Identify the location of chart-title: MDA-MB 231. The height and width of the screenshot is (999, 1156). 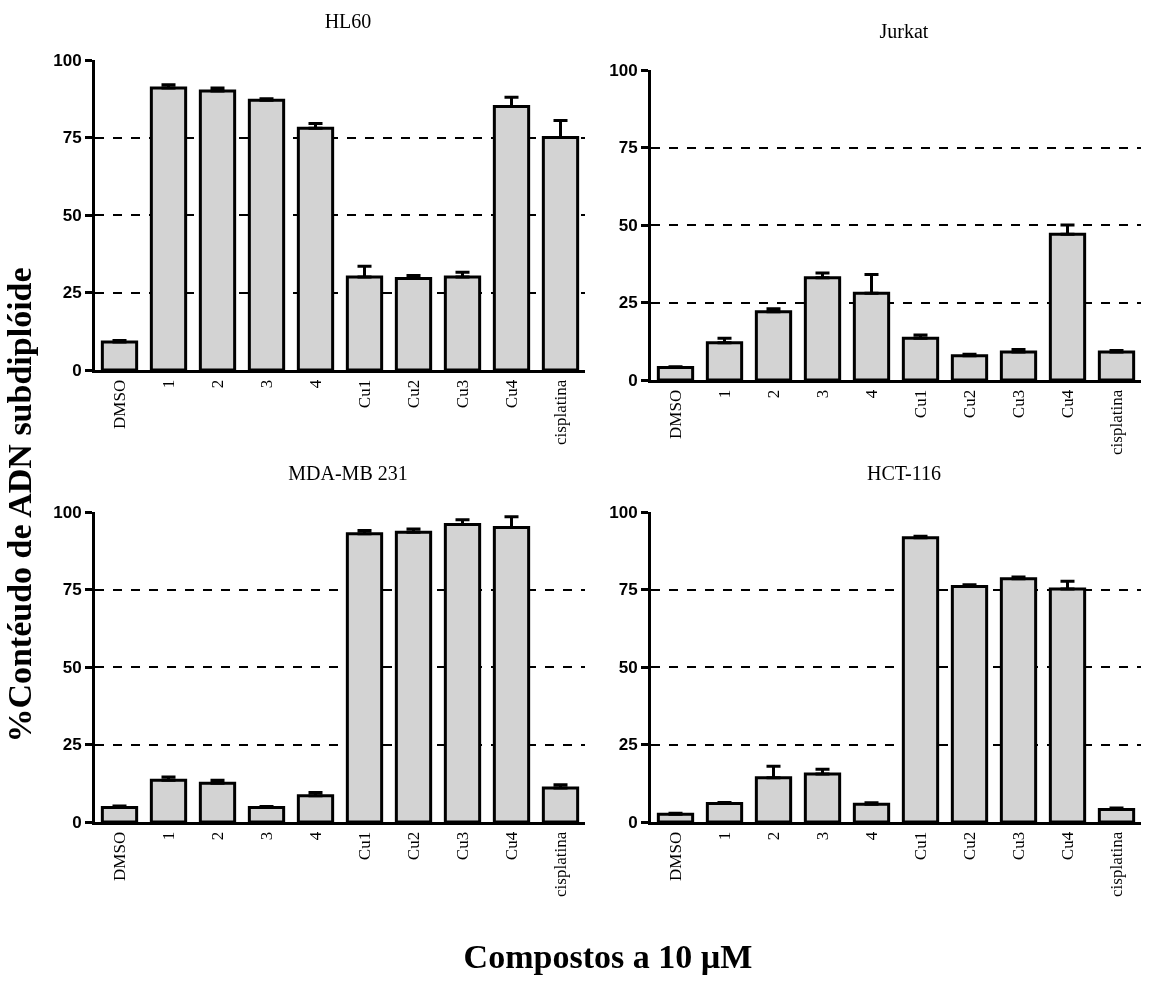
(348, 473).